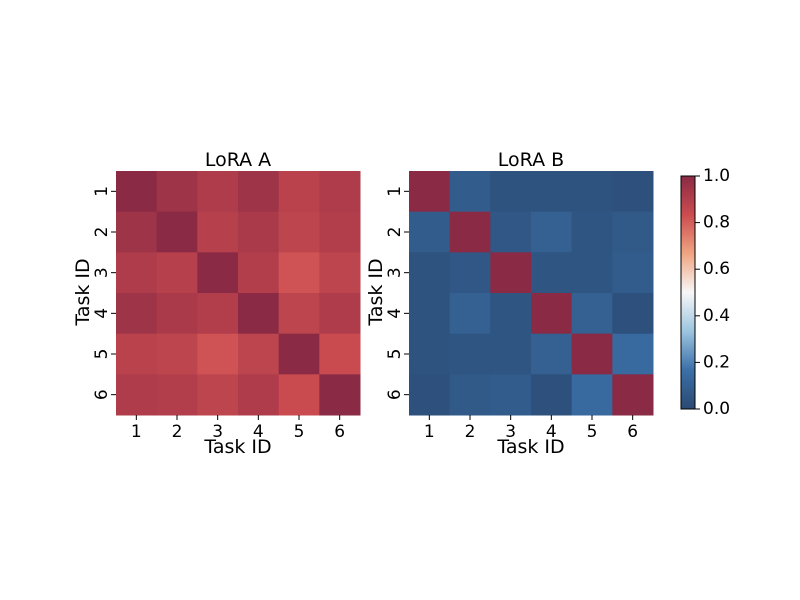 The height and width of the screenshot is (600, 800). Describe the element at coordinates (531, 160) in the screenshot. I see `chart-title: LoRA B` at that location.